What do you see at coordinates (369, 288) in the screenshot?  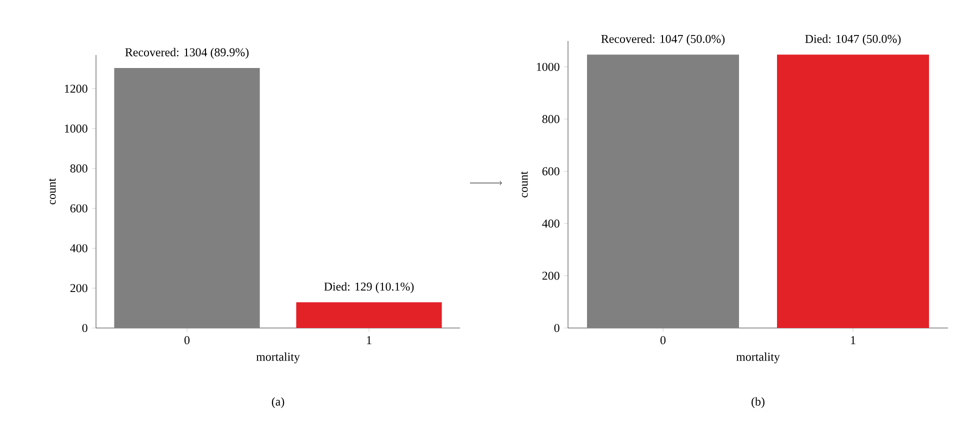 I see `annotation: Died: 129 (10.1%)` at bounding box center [369, 288].